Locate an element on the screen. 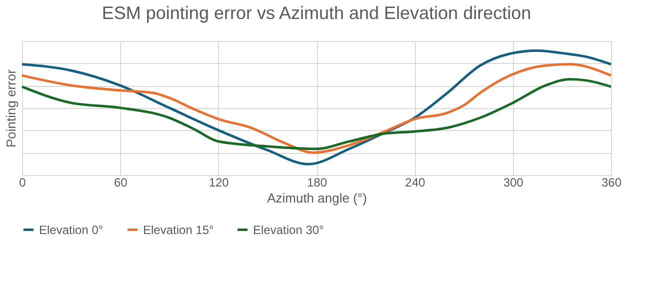  x-tick-label: 240 is located at coordinates (415, 183).